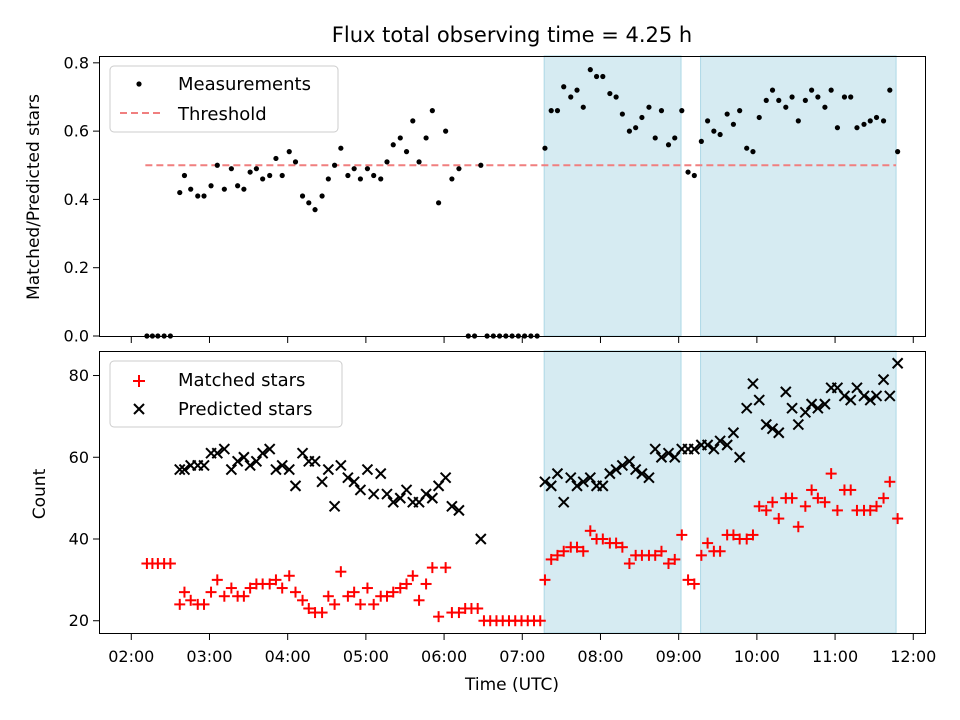 This screenshot has width=960, height=720. I want to click on shaded-intervals-top, so click(720, 196).